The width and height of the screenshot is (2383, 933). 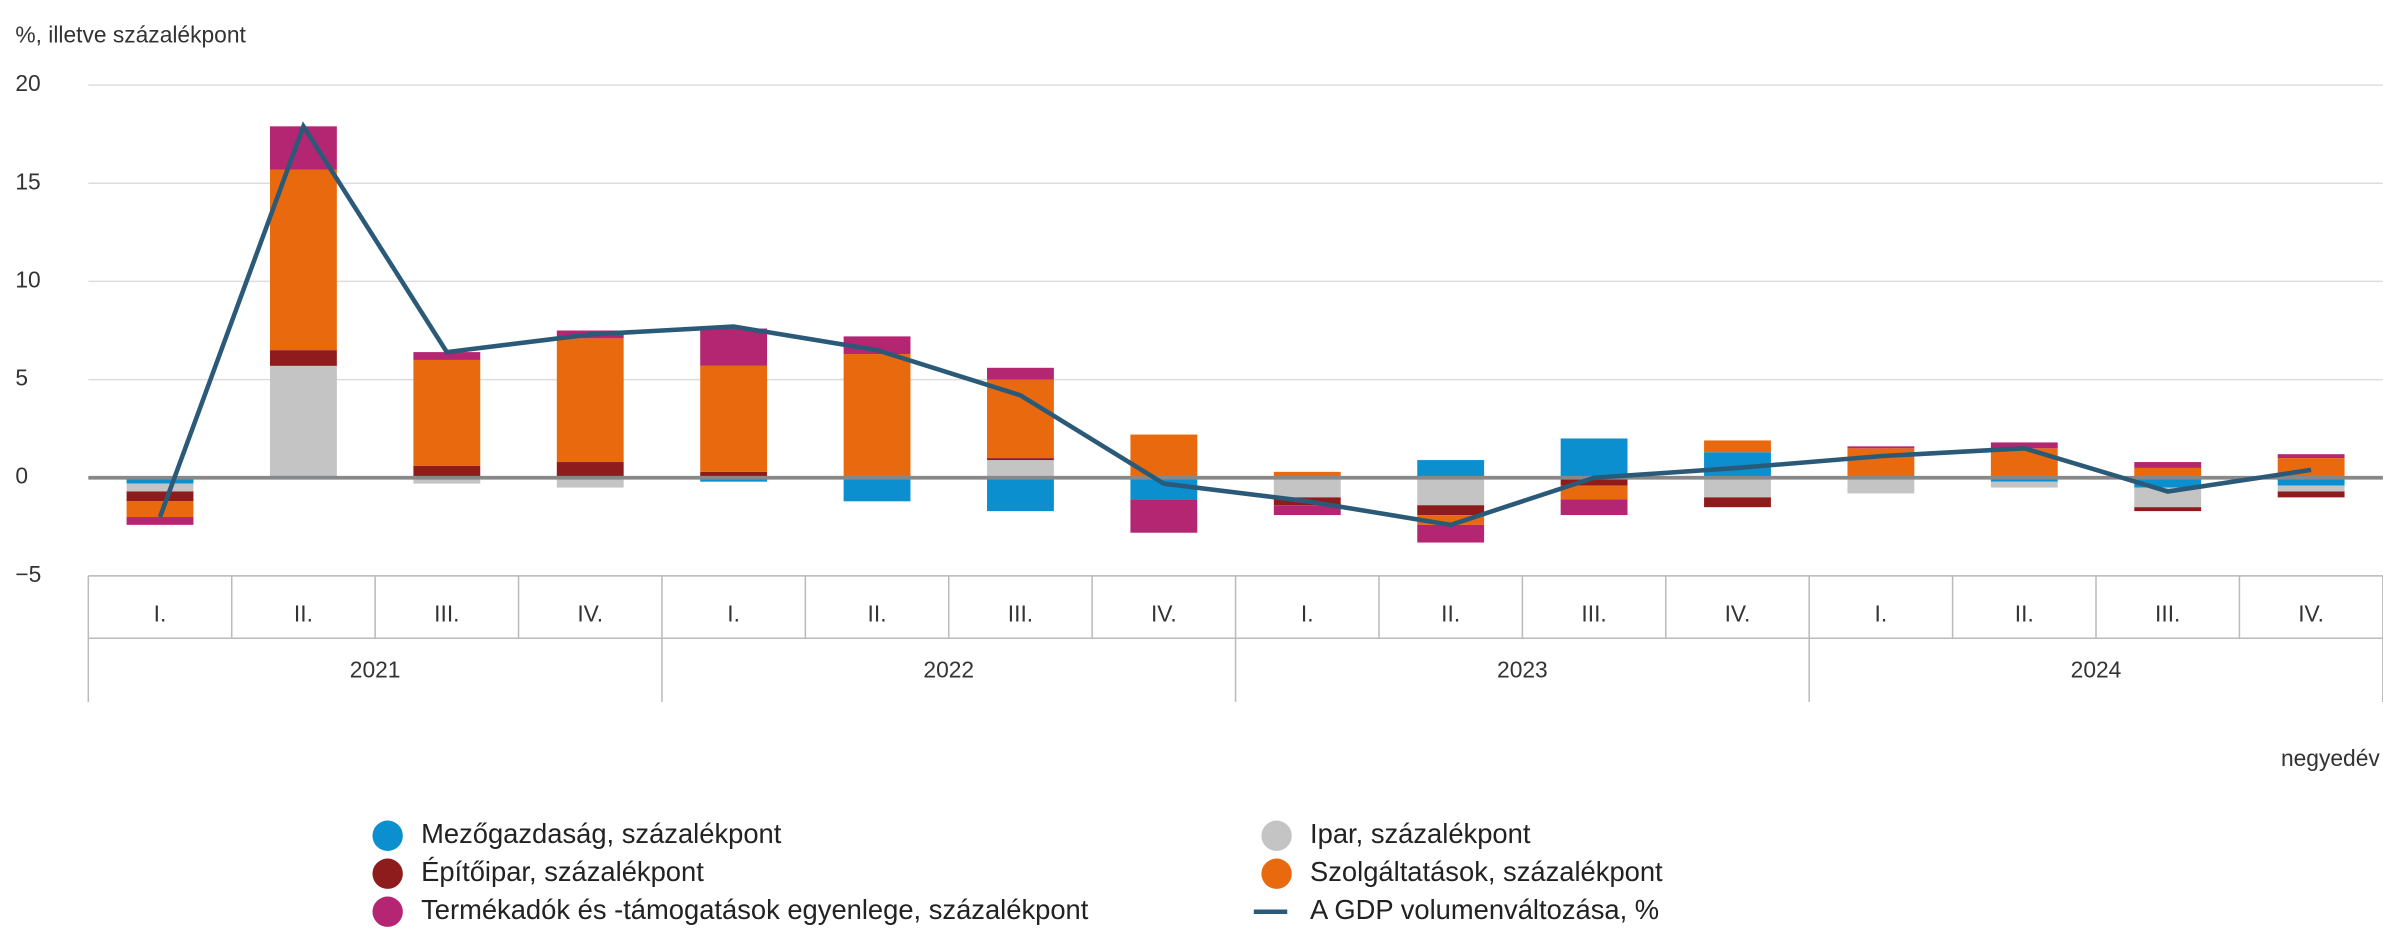 I want to click on x-group-label: 2022, so click(x=948, y=670).